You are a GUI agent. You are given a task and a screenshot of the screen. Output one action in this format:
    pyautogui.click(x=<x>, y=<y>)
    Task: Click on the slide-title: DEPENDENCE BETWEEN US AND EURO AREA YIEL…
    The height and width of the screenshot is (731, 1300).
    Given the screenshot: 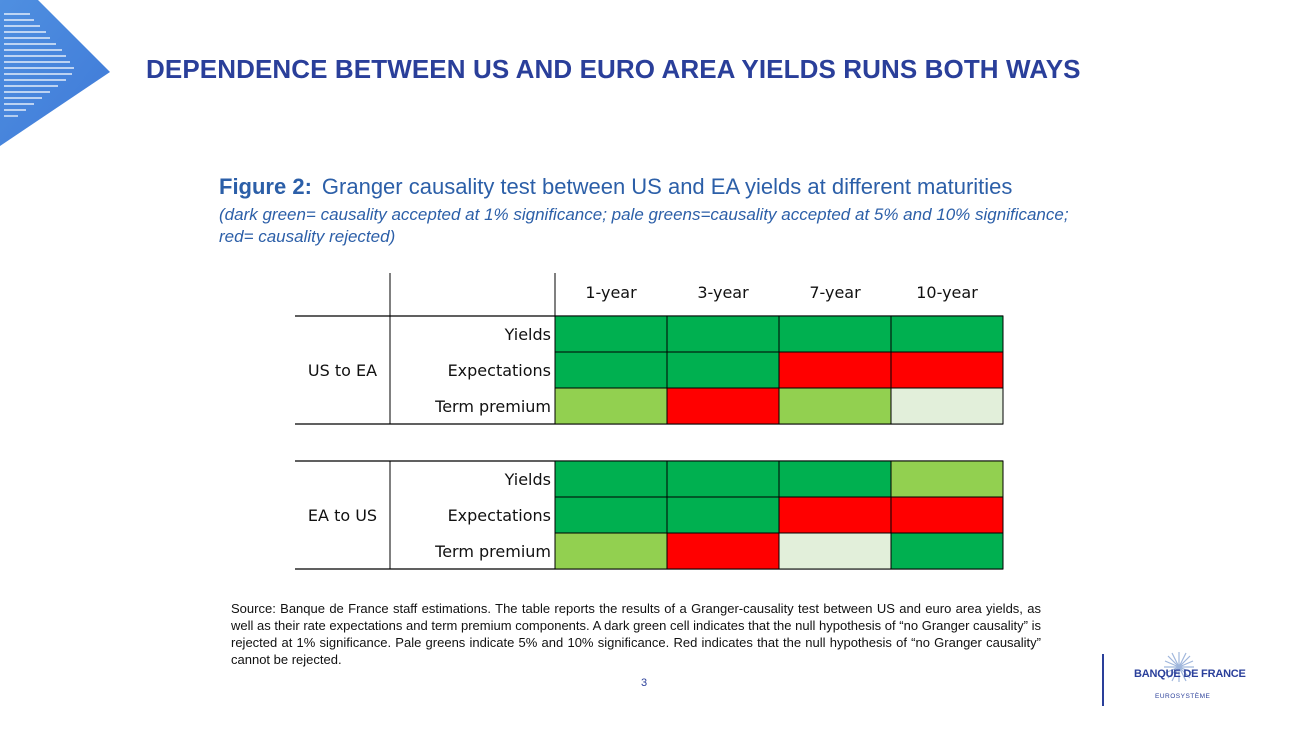 What is the action you would take?
    pyautogui.click(x=613, y=69)
    